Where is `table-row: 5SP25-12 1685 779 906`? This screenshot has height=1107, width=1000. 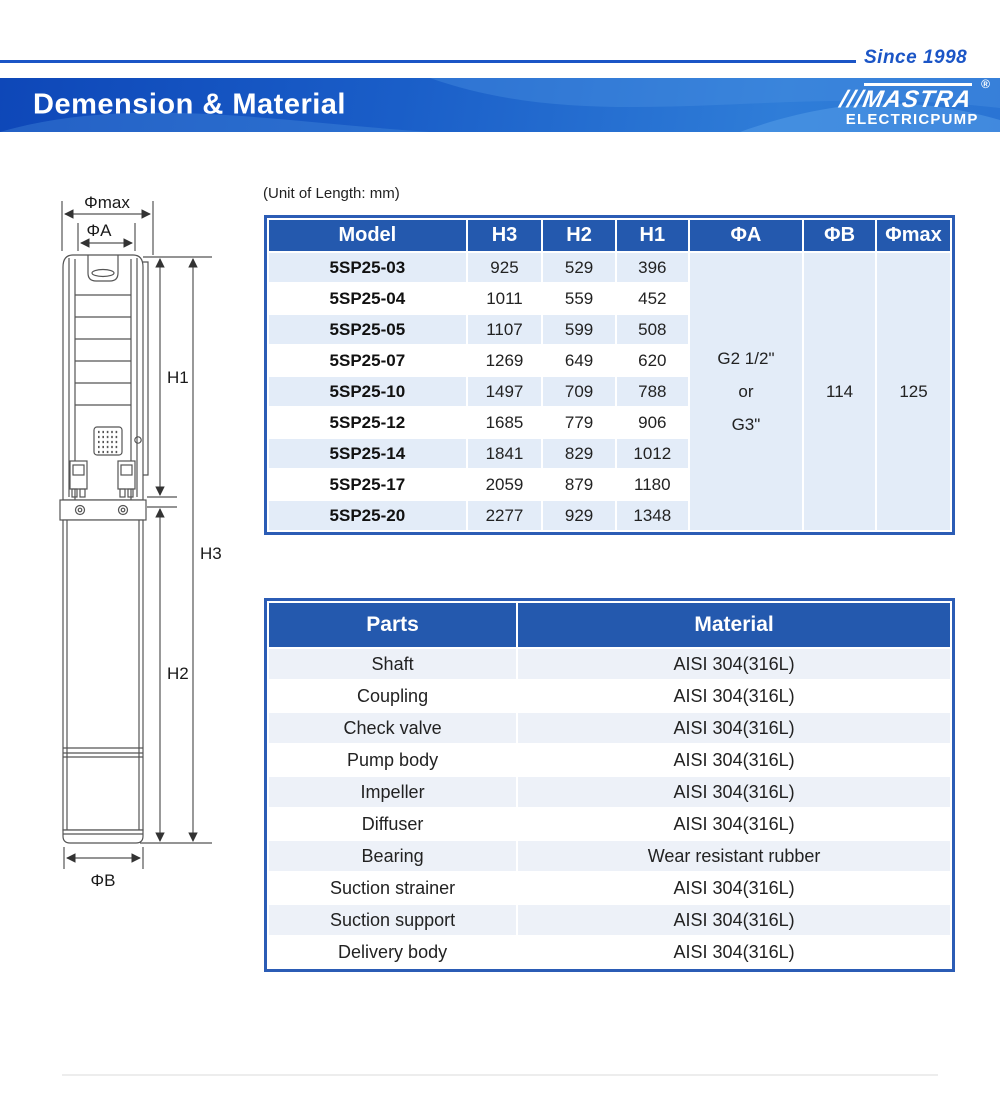
table-row: 5SP25-12 1685 779 906 is located at coordinates (609, 422).